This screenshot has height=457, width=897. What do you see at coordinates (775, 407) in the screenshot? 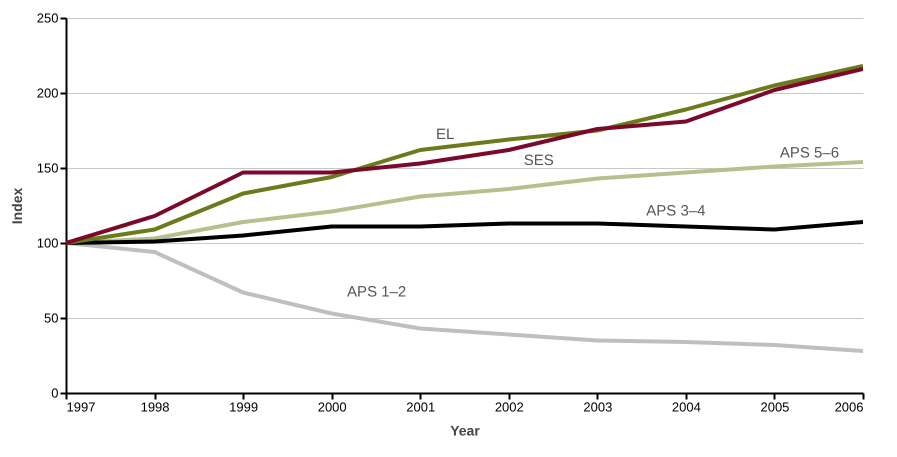
I see `x-tick-label: 2005` at bounding box center [775, 407].